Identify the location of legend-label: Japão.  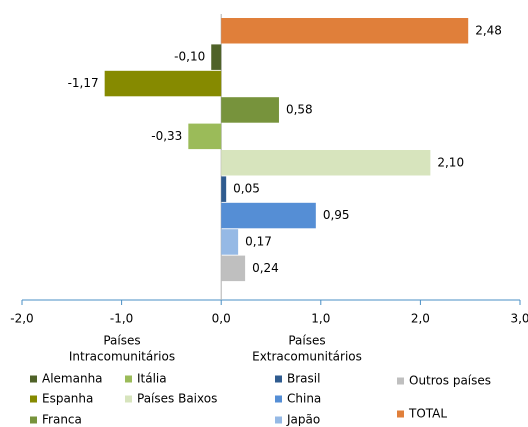
(303, 420).